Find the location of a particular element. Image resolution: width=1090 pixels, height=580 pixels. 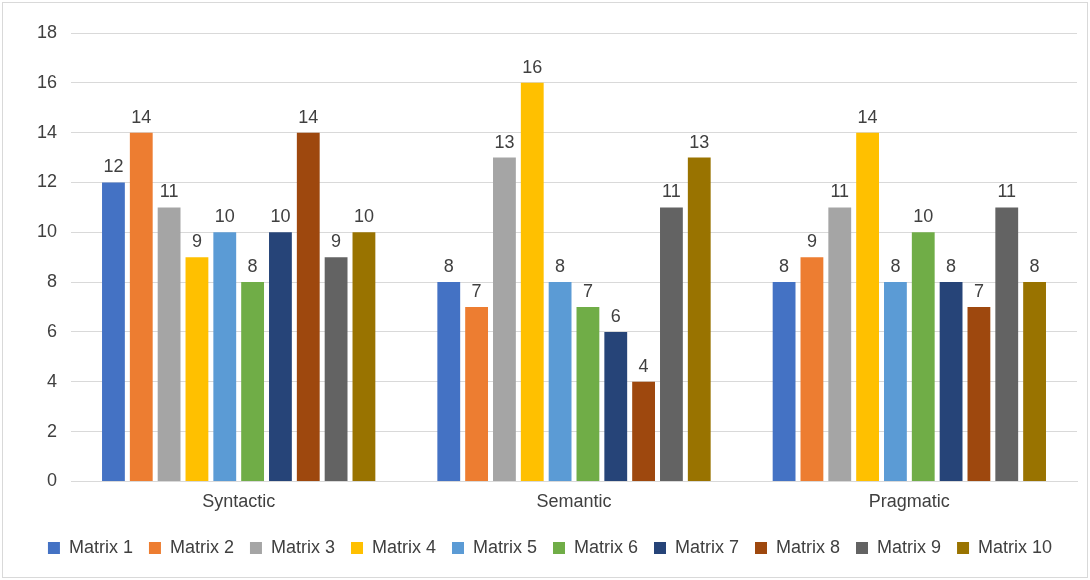

legend-label: Matrix 6 is located at coordinates (606, 546).